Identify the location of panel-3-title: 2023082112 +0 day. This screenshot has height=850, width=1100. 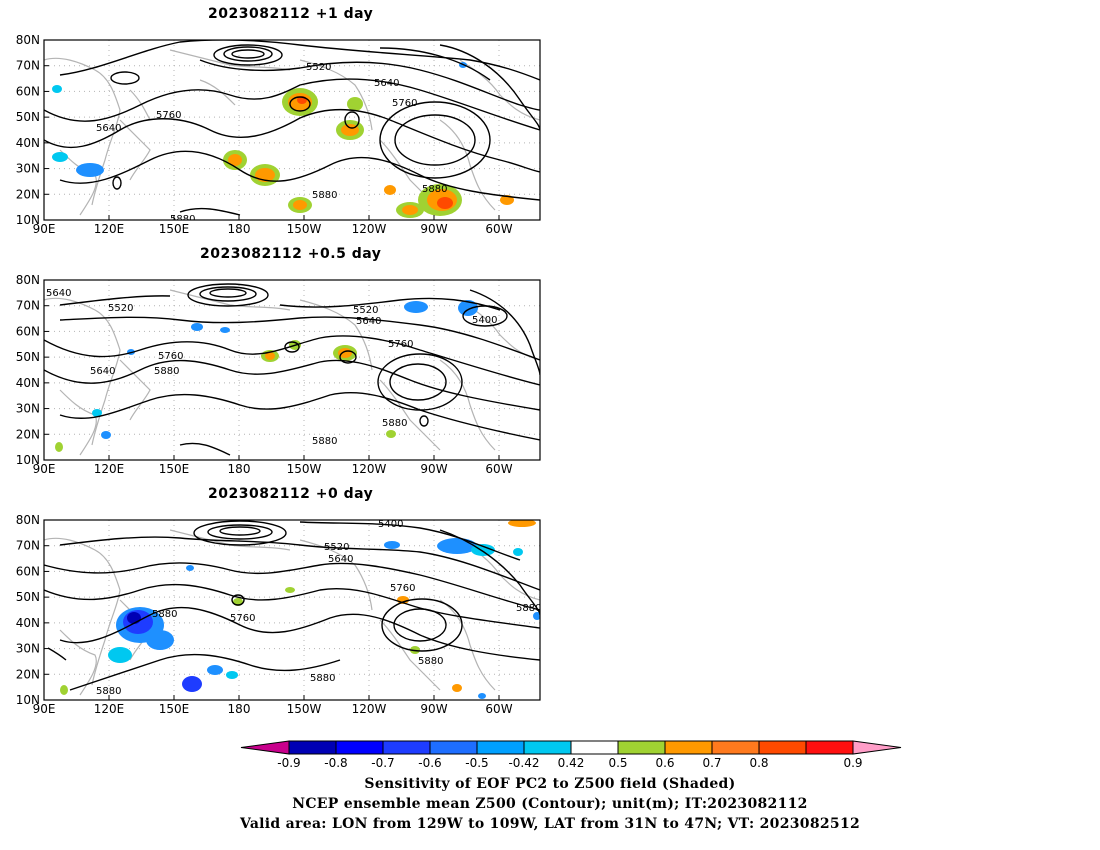
(291, 494).